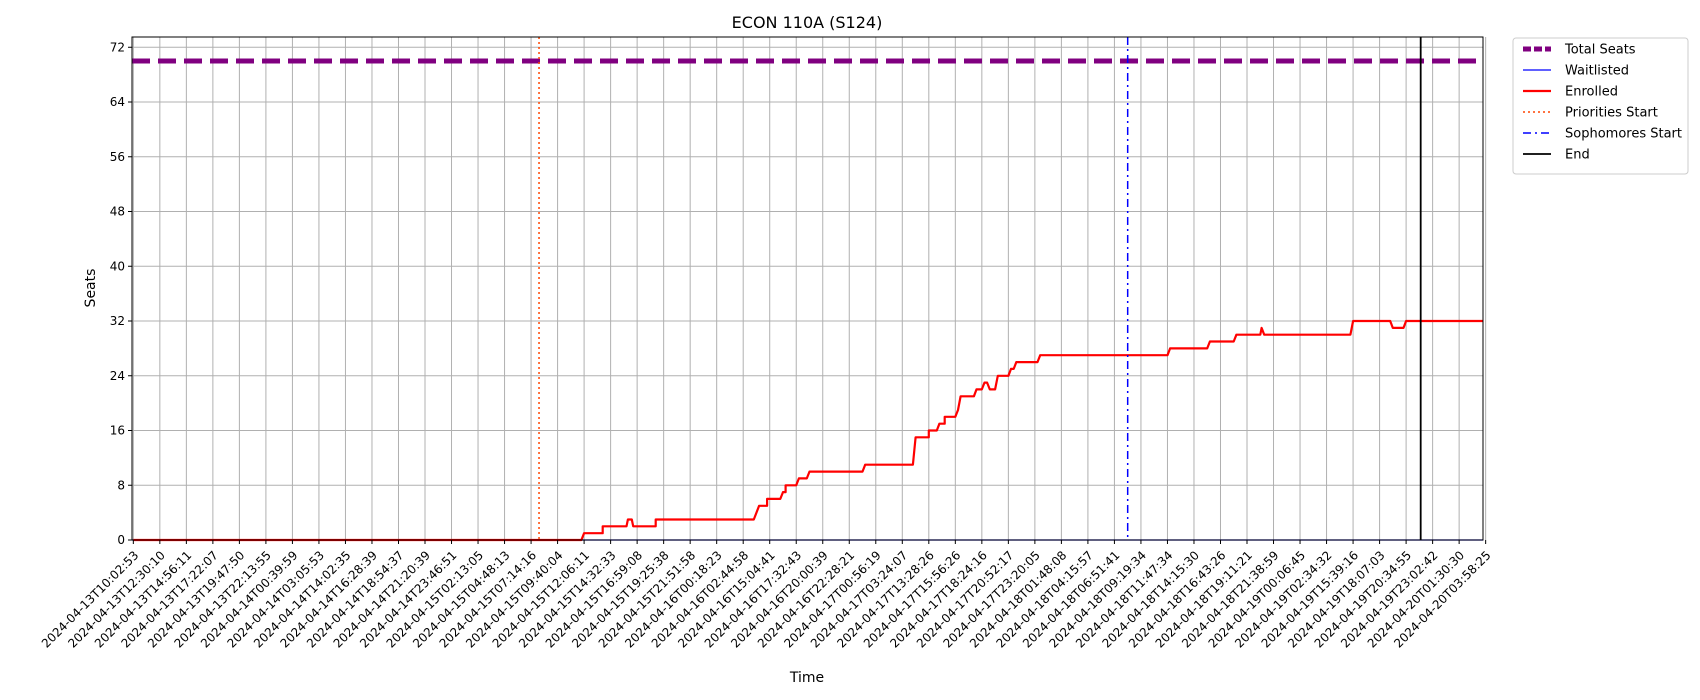 The height and width of the screenshot is (700, 1700). What do you see at coordinates (117, 376) in the screenshot?
I see `y-tick-label: 24` at bounding box center [117, 376].